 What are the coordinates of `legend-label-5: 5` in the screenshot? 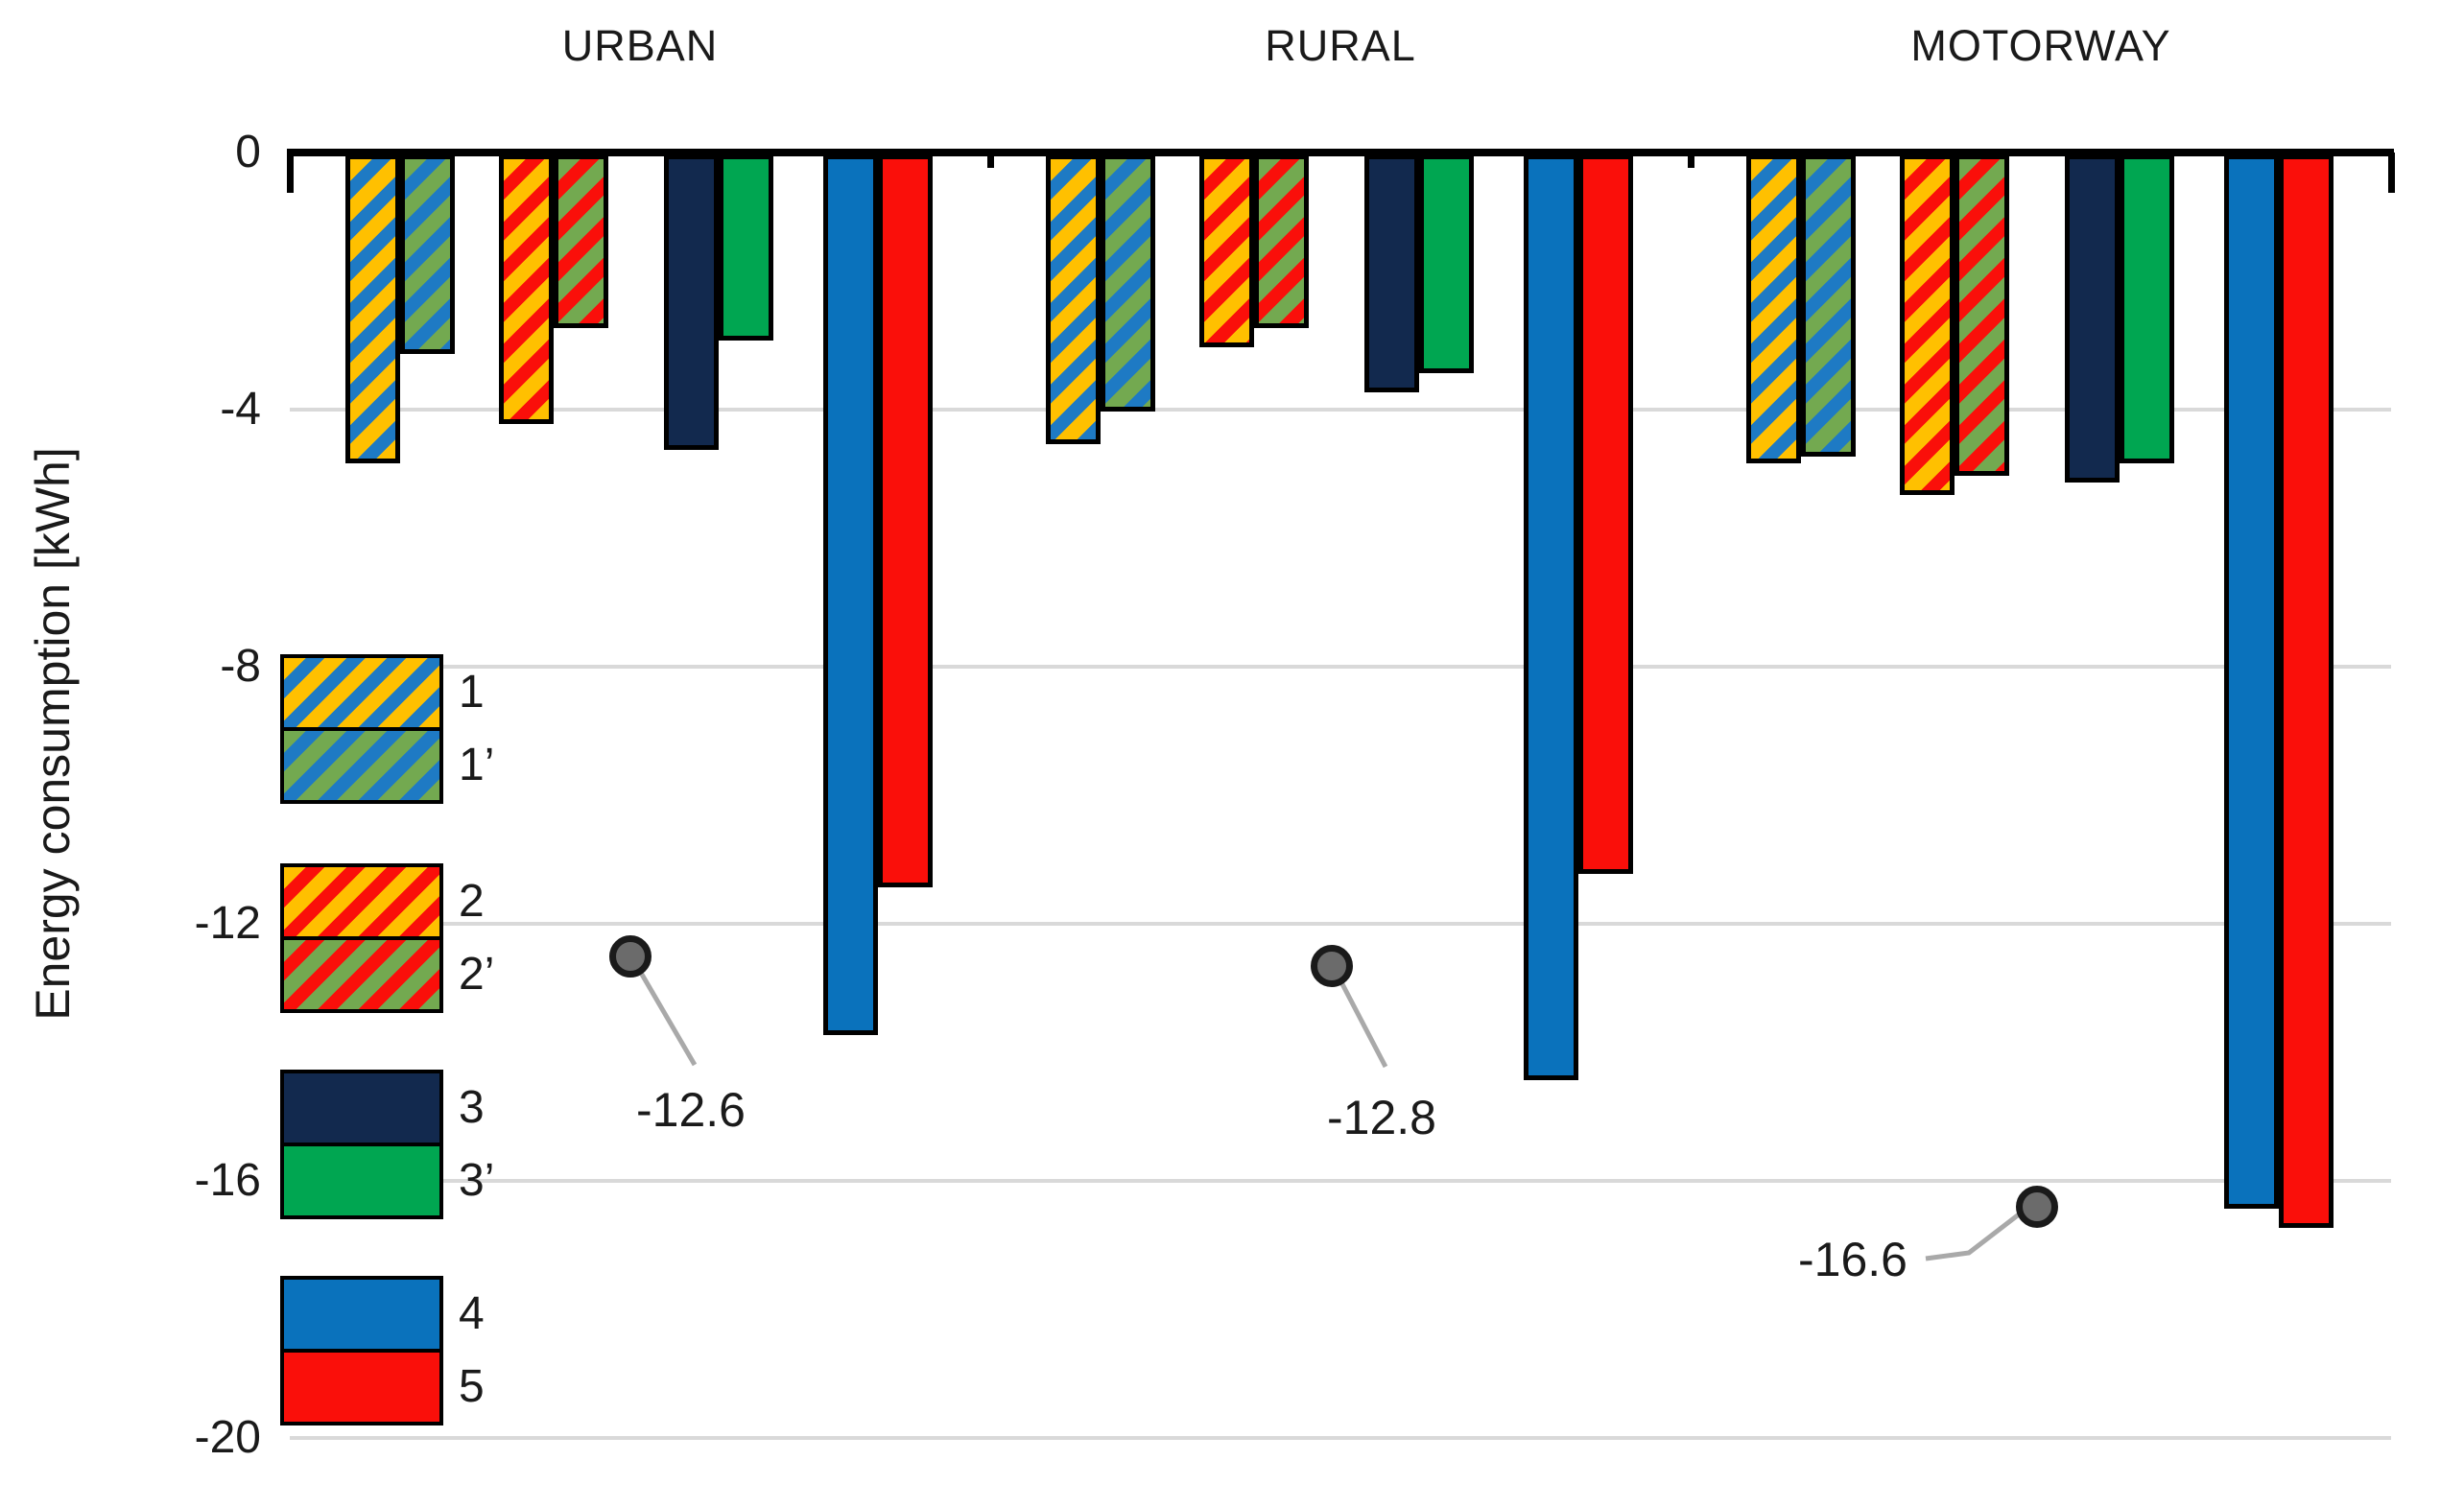 It's located at (472, 1387).